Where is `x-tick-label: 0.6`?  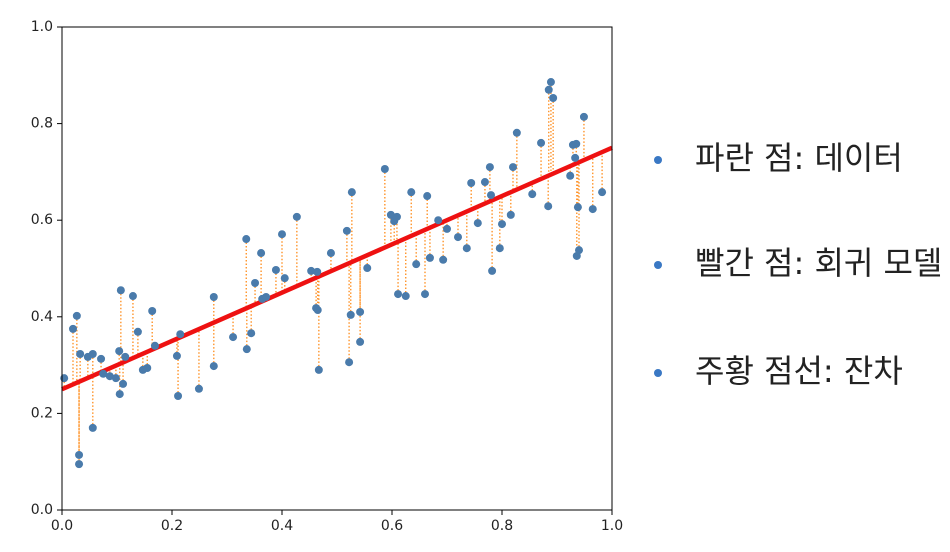 x-tick-label: 0.6 is located at coordinates (392, 526).